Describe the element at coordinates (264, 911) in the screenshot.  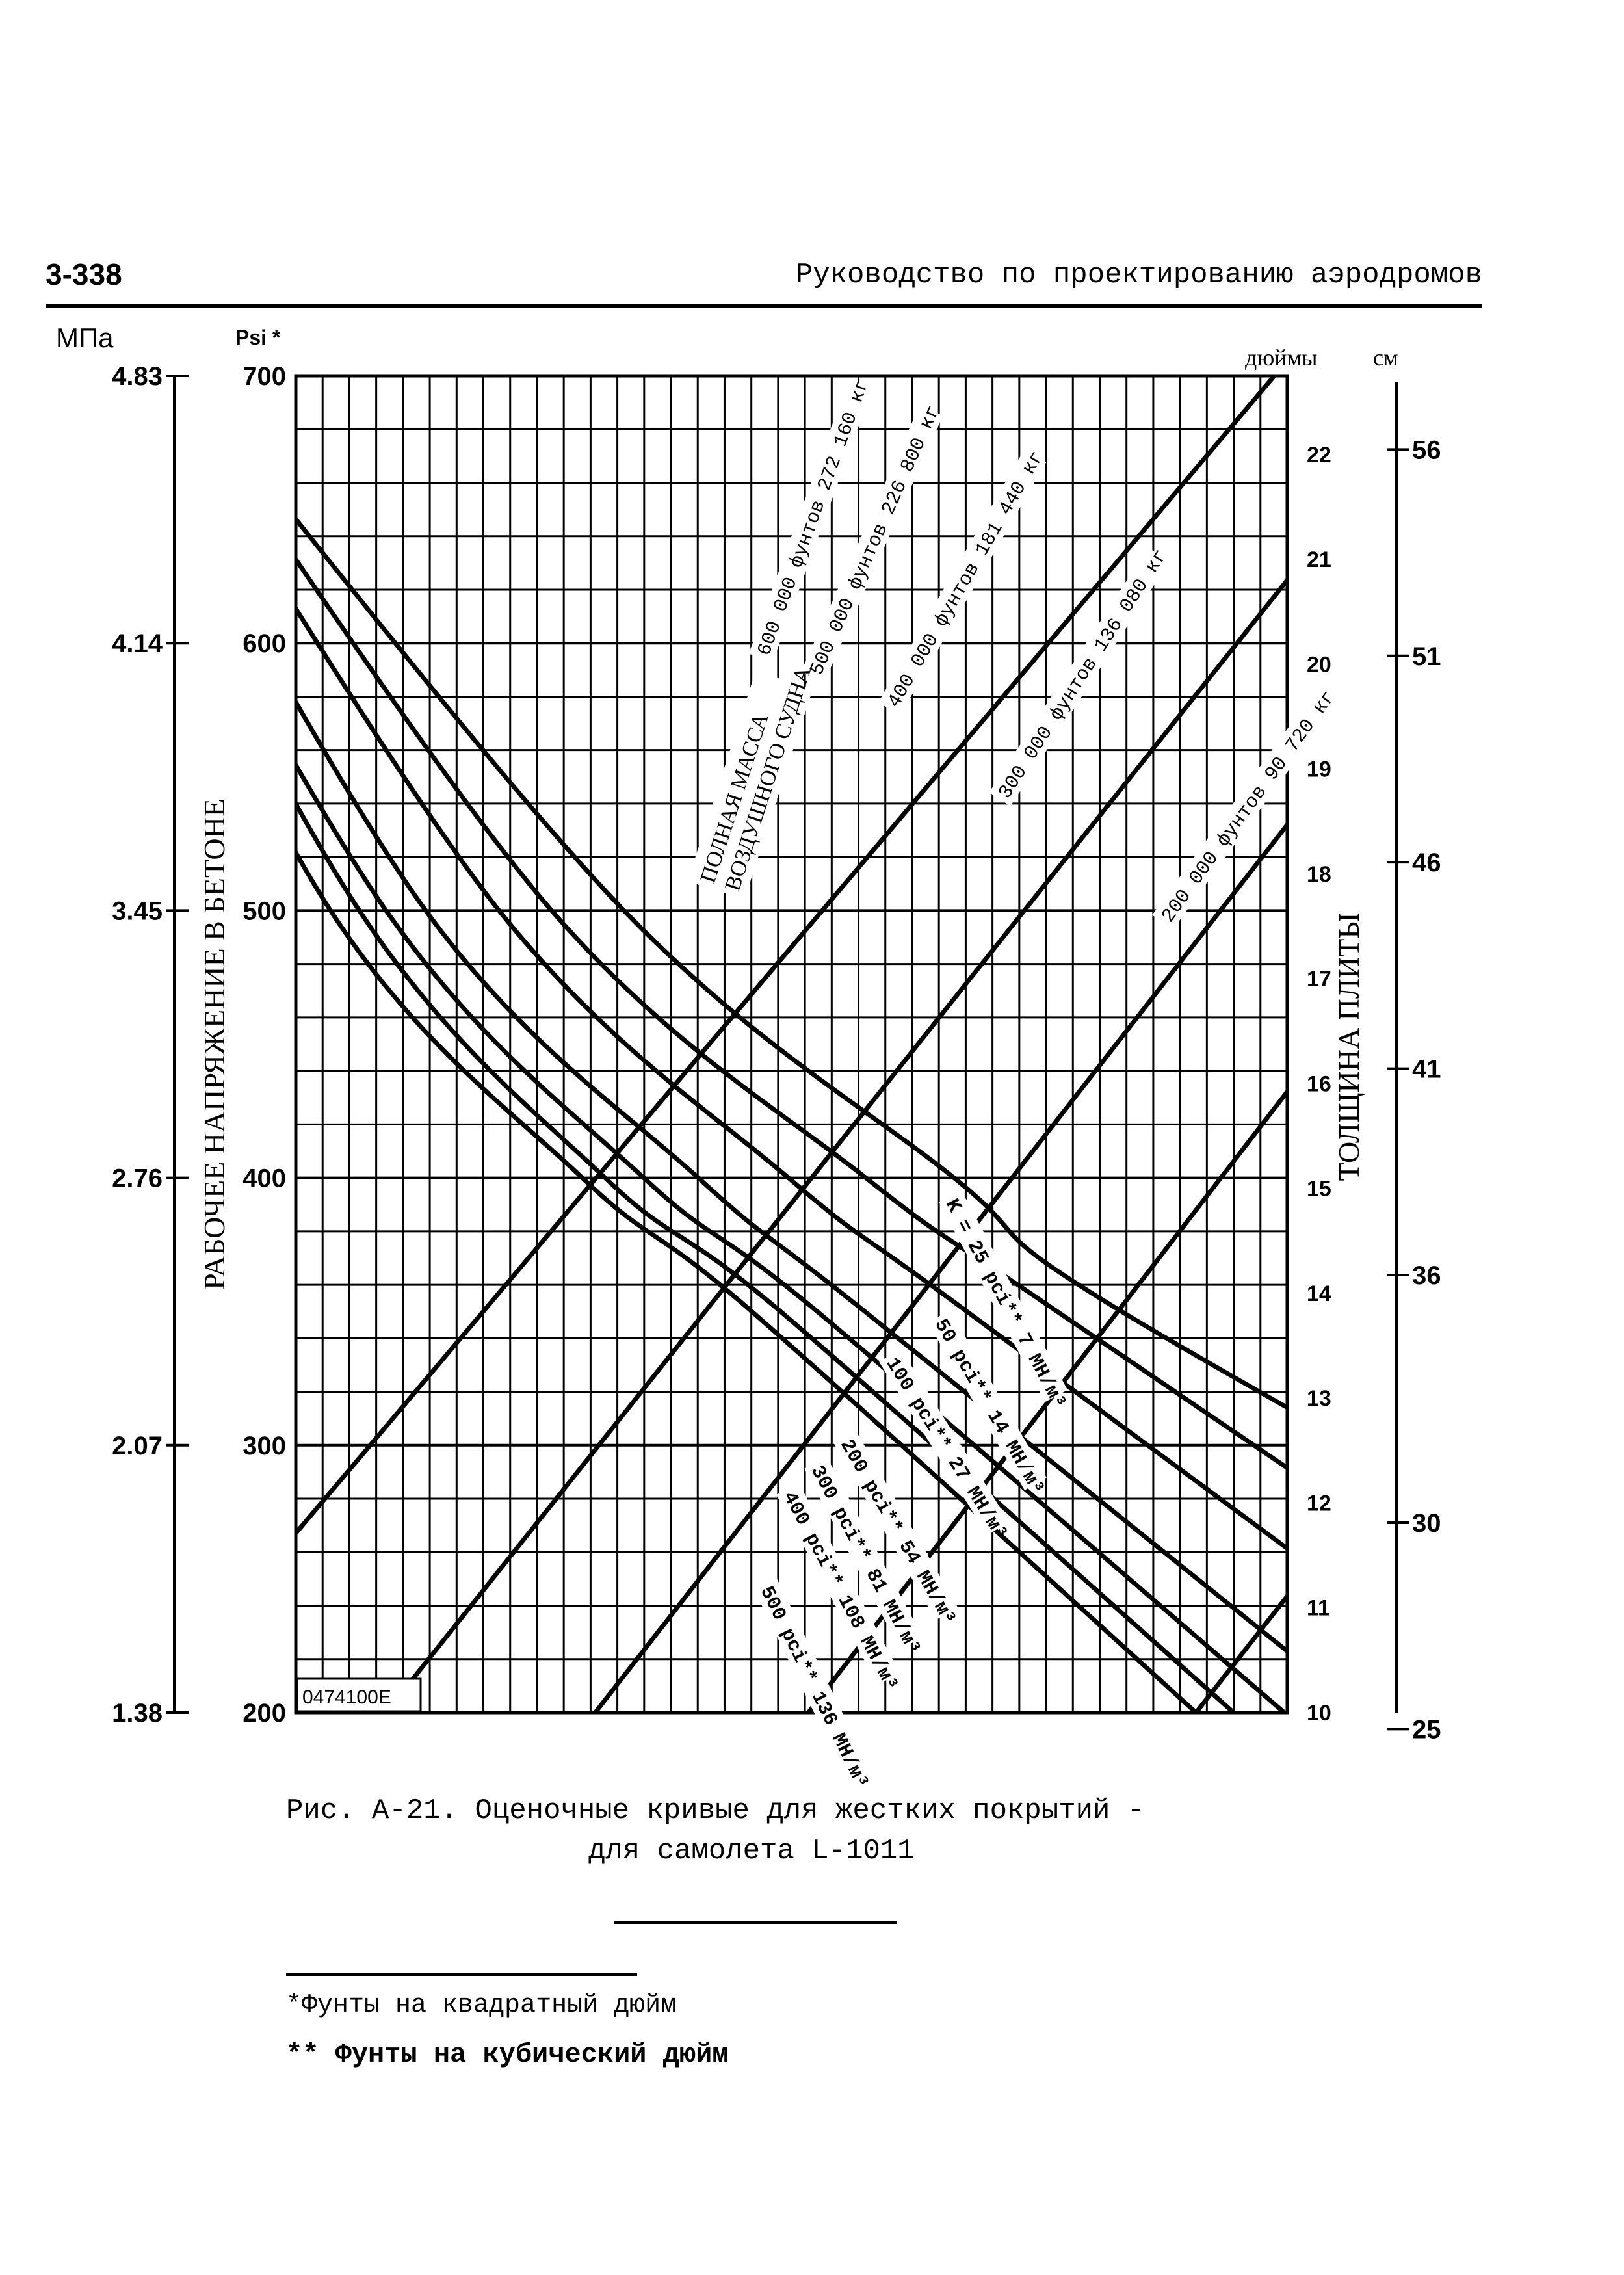
I see `psi-tick-label: 500` at that location.